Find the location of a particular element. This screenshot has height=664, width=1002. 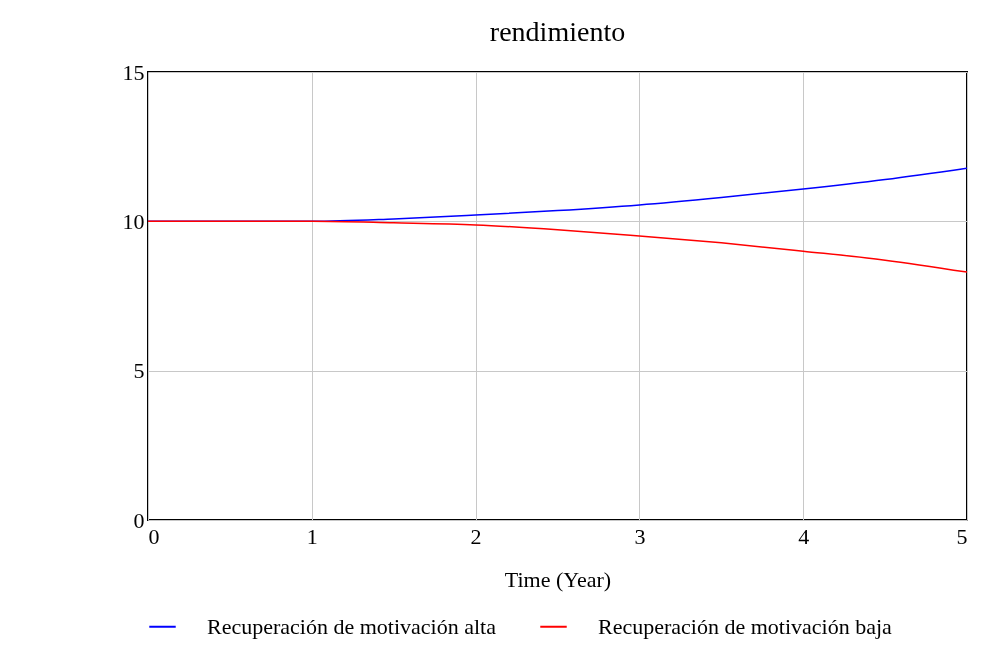

x-axis-title: Time (Year) is located at coordinates (558, 579).